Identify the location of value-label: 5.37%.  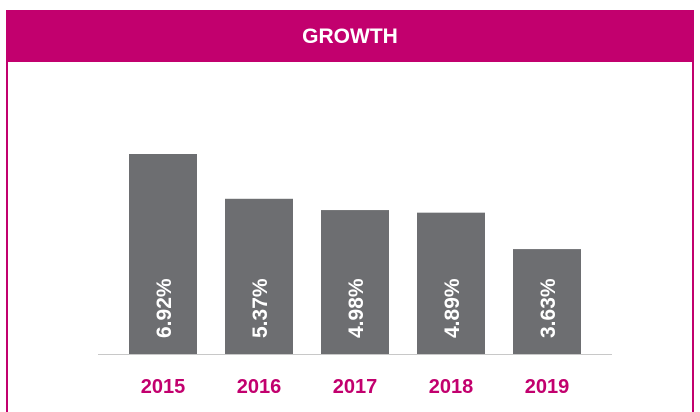
(260, 308).